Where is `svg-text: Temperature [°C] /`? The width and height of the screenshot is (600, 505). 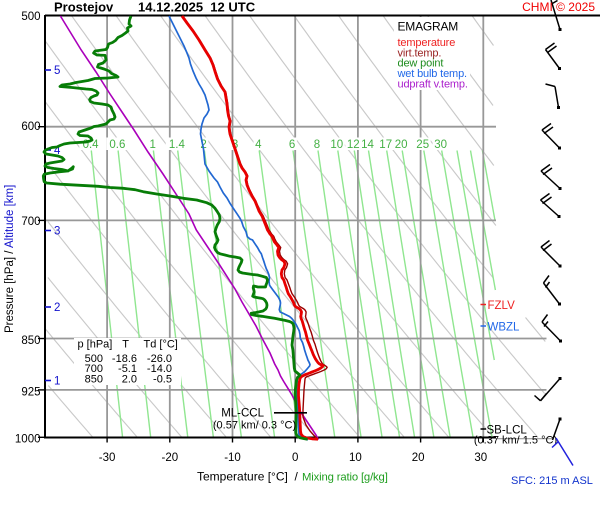 svg-text: Temperature [°C] / is located at coordinates (248, 477).